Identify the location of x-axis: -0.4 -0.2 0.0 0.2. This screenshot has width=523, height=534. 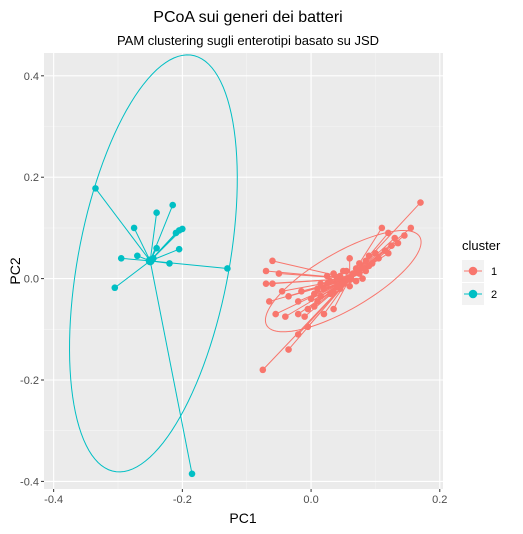
(245, 497).